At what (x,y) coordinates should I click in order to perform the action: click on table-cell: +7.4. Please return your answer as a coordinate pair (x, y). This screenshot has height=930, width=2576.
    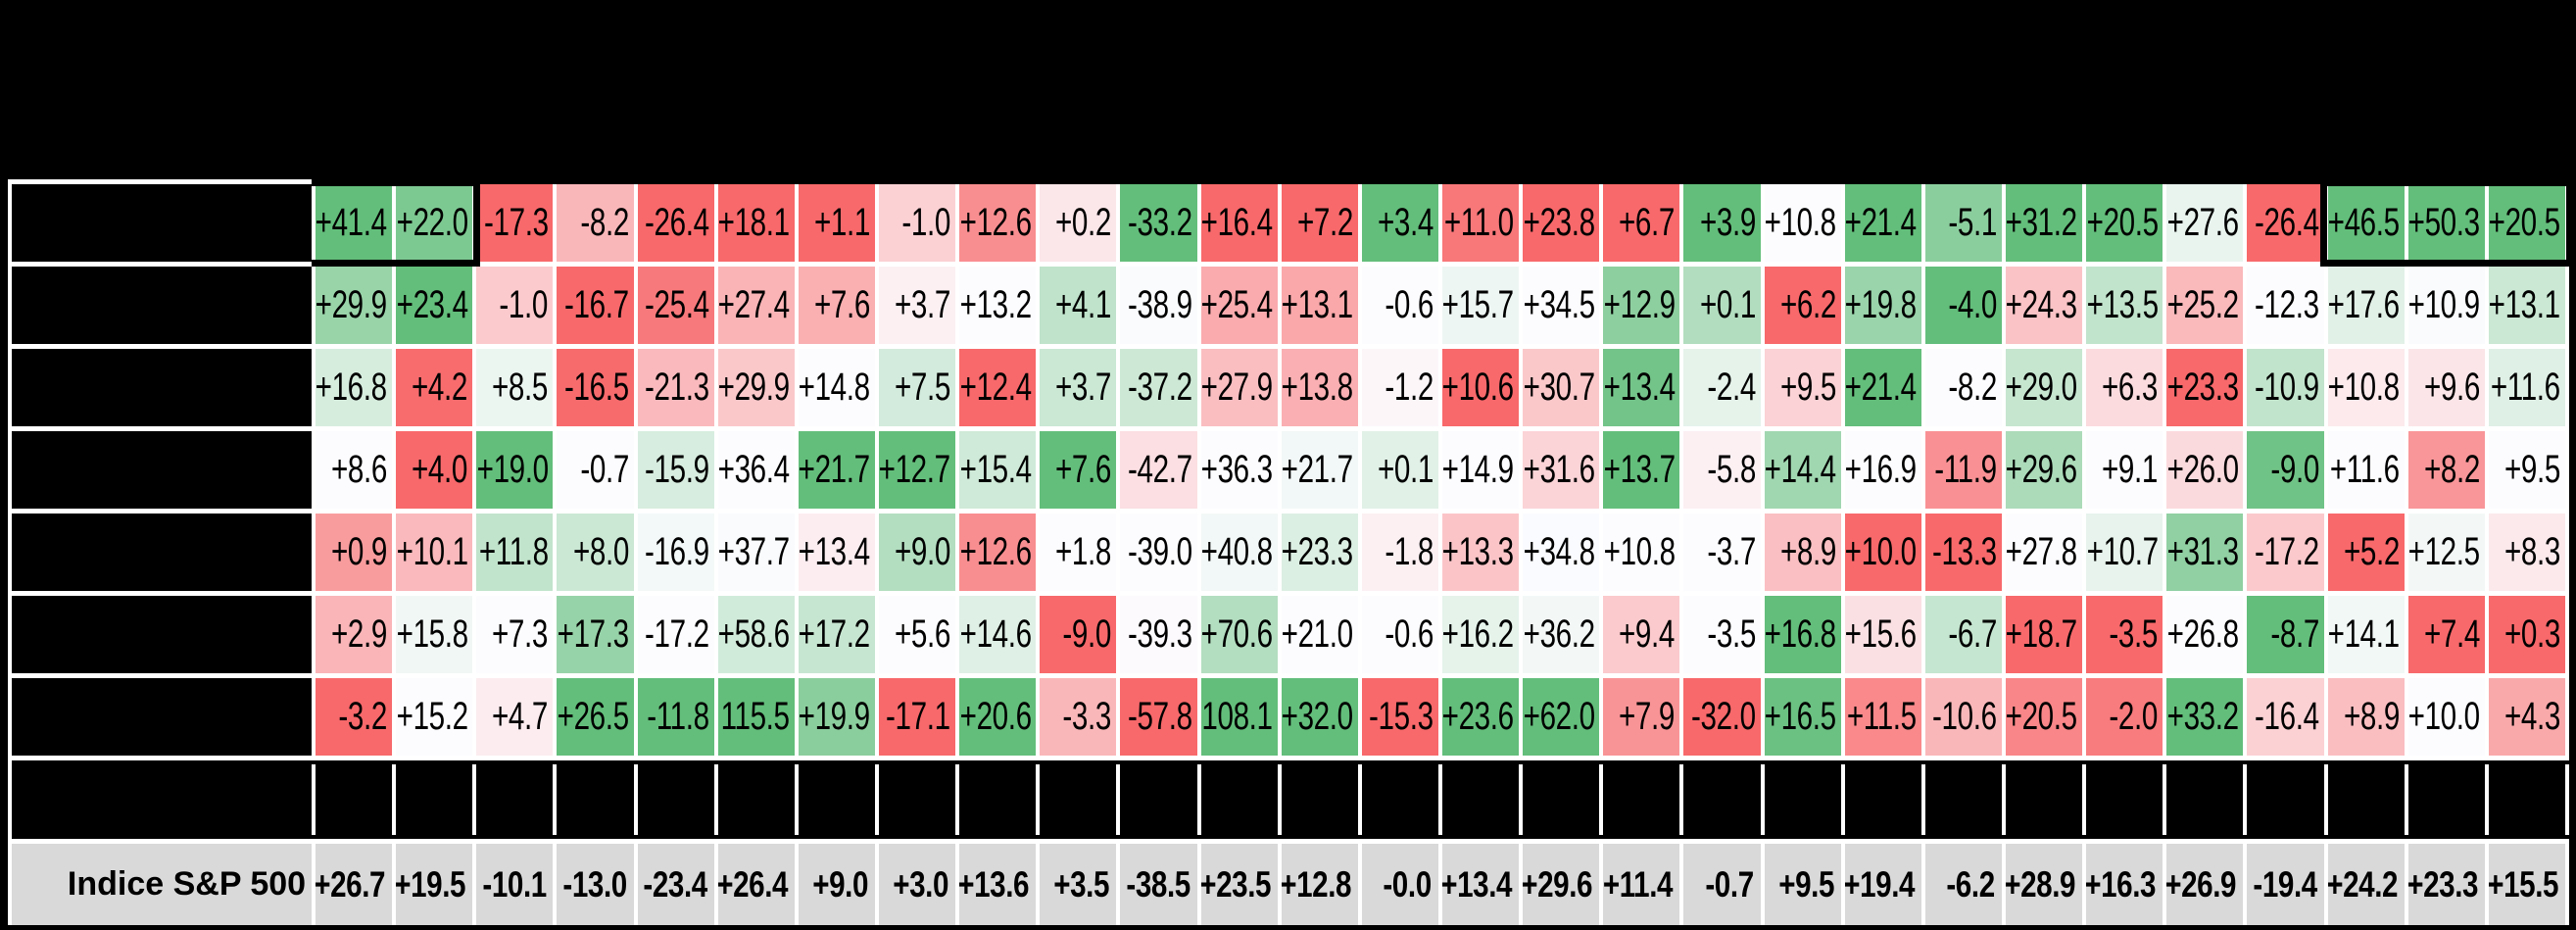
    Looking at the image, I should click on (2446, 634).